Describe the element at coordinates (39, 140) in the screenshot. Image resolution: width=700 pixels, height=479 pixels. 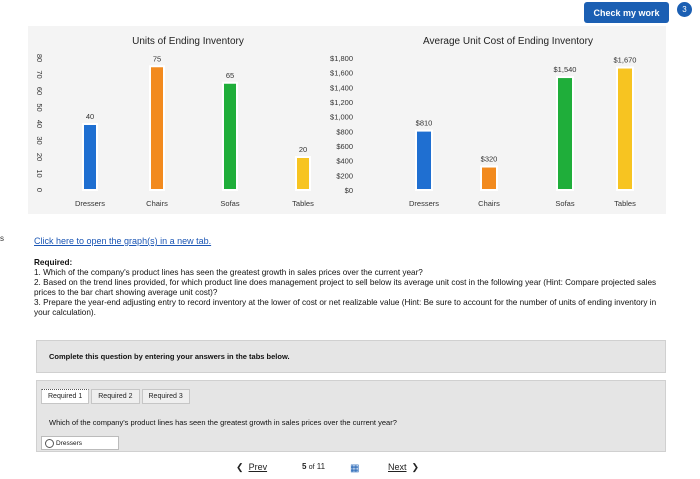
I see `y-tick-label: 30` at that location.